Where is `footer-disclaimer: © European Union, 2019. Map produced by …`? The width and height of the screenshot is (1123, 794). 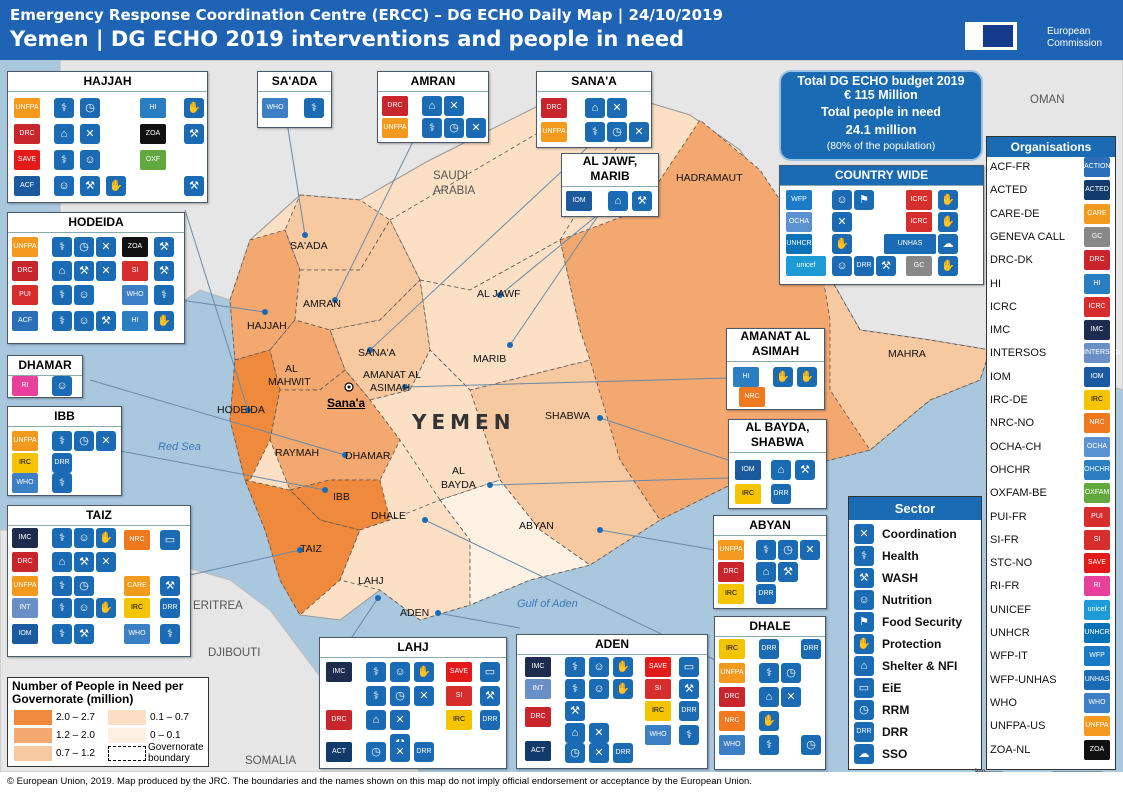
footer-disclaimer: © European Union, 2019. Map produced by … is located at coordinates (561, 783).